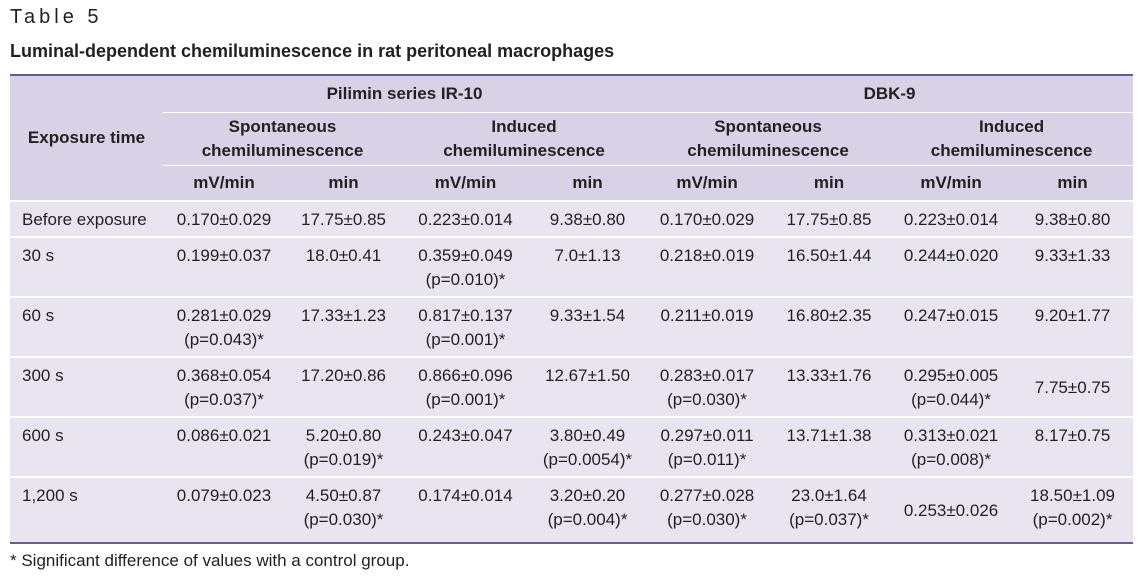  What do you see at coordinates (587, 495) in the screenshot?
I see `cell-value: 3.20±0.20` at bounding box center [587, 495].